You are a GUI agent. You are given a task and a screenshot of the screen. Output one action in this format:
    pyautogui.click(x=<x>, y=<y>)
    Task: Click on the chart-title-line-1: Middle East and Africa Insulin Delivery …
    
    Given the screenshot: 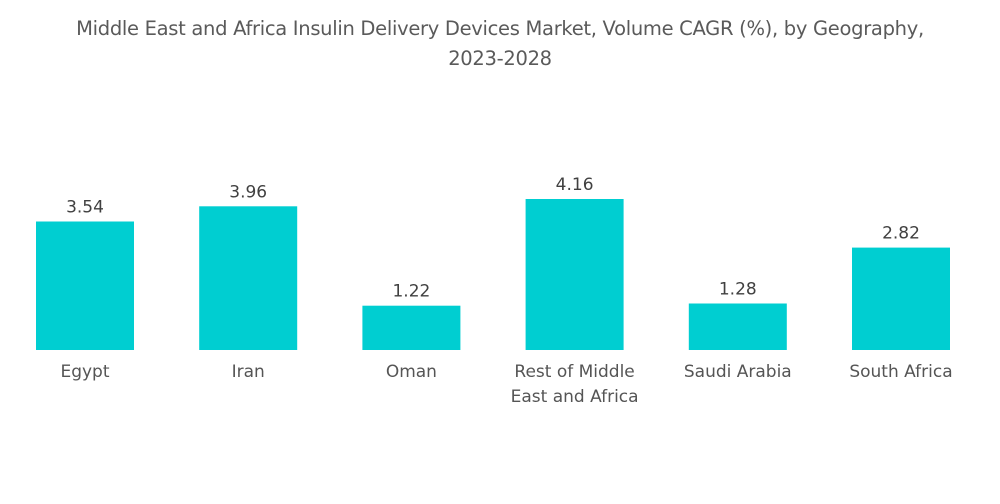 What is the action you would take?
    pyautogui.click(x=500, y=28)
    